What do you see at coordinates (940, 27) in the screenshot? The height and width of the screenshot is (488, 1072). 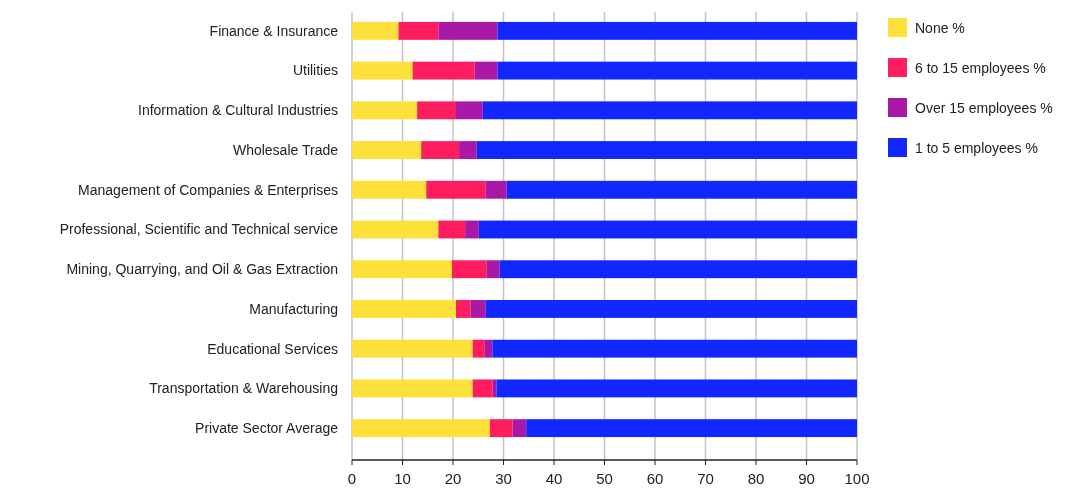 I see `legend-label: None %` at bounding box center [940, 27].